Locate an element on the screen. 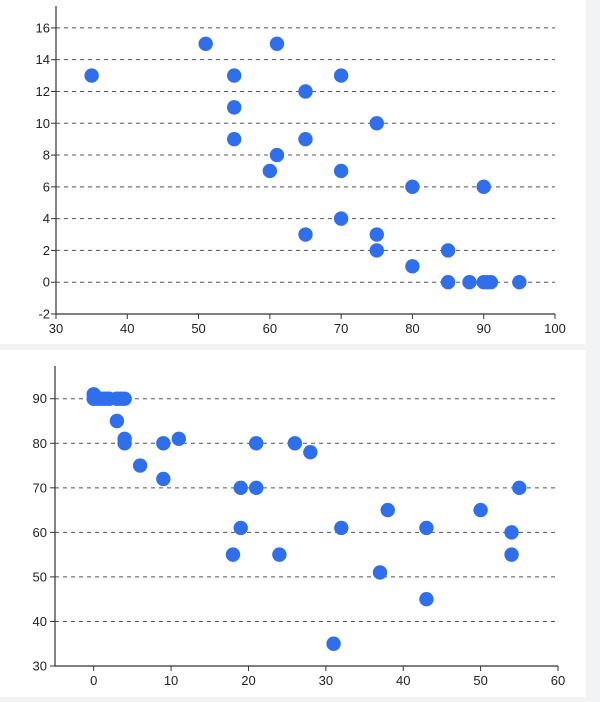 The image size is (600, 702). x-tick-label: 100 is located at coordinates (555, 328).